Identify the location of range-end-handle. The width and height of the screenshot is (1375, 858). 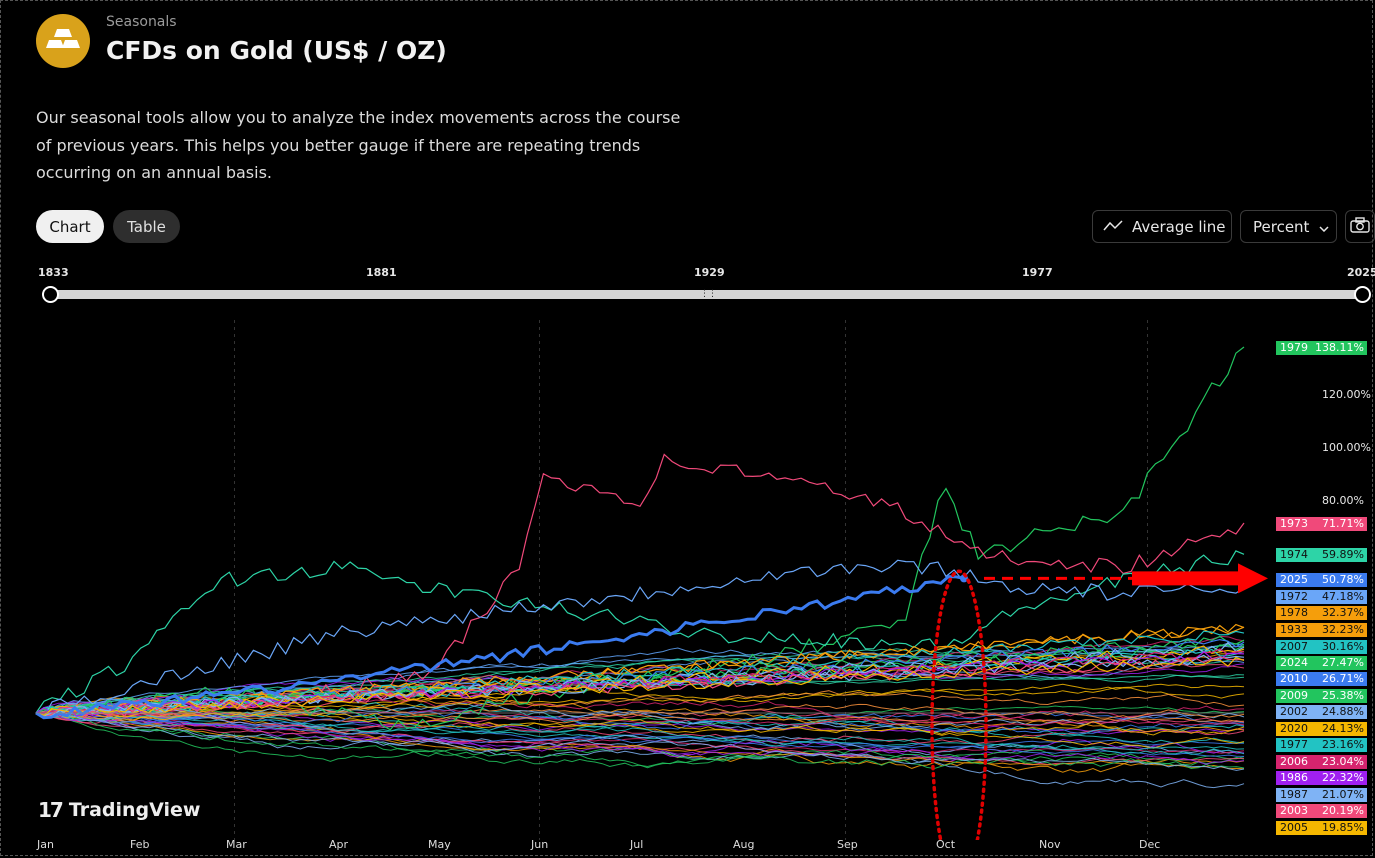
(1362, 294).